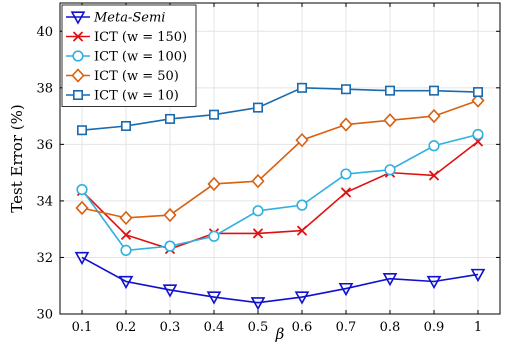 Image resolution: width=507 pixels, height=343 pixels. I want to click on legend-item: ICT (w = 100), so click(126, 57).